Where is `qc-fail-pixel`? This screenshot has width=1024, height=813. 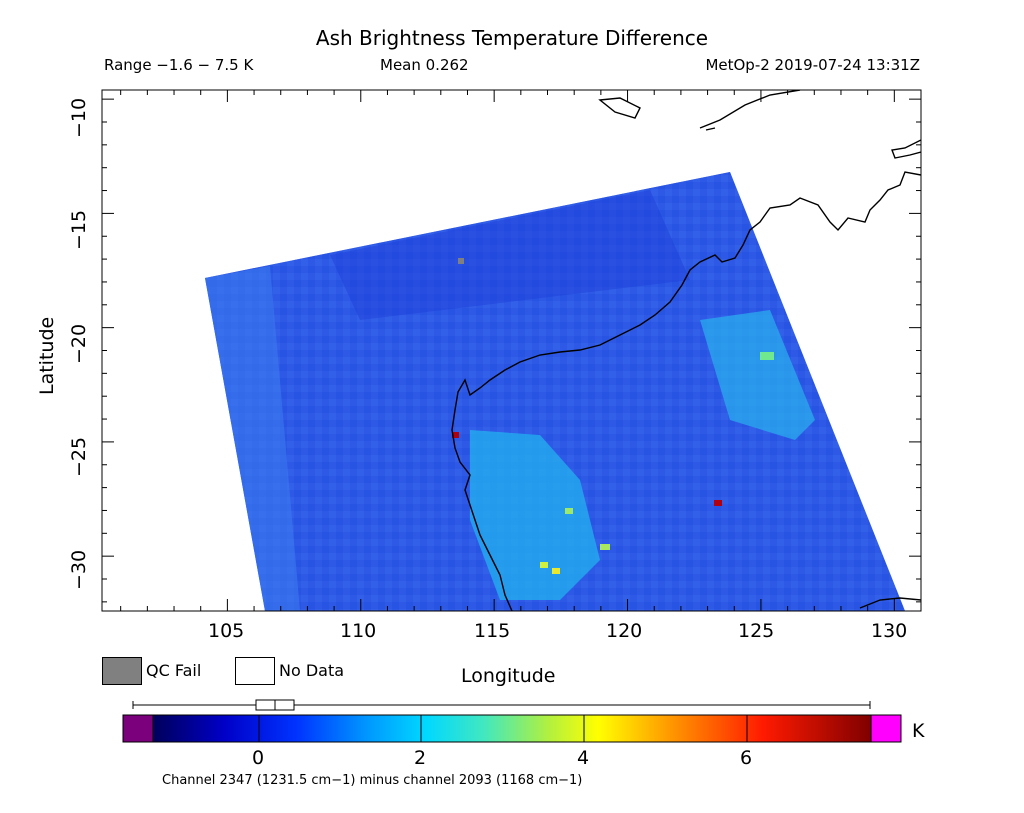 qc-fail-pixel is located at coordinates (461, 261).